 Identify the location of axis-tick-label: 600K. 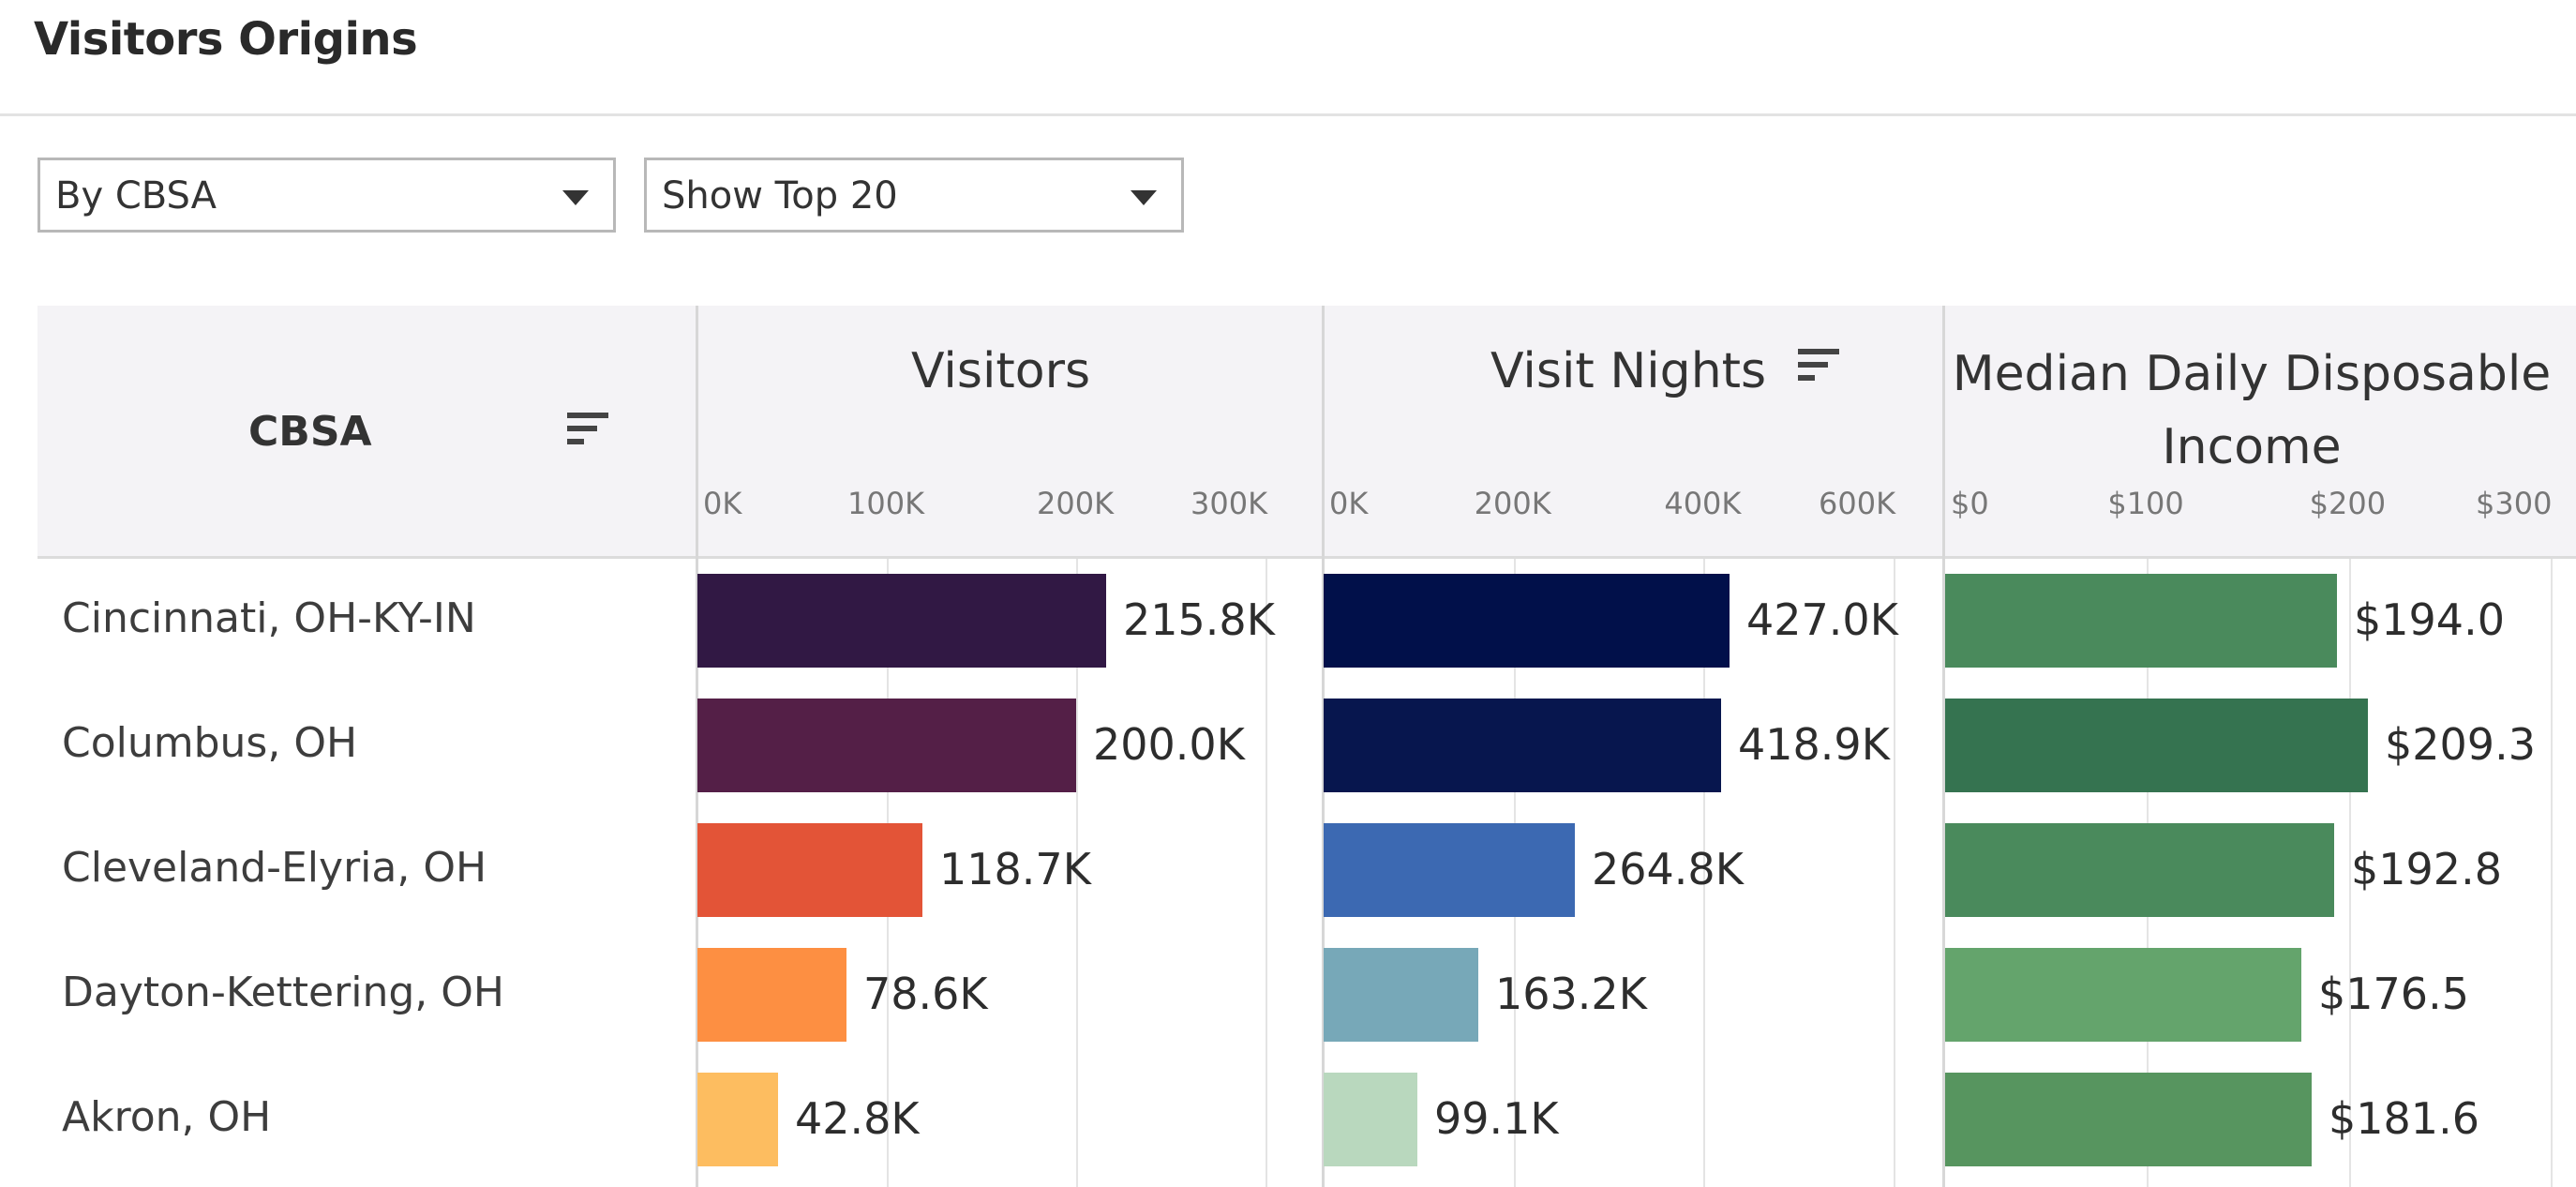
(1857, 503).